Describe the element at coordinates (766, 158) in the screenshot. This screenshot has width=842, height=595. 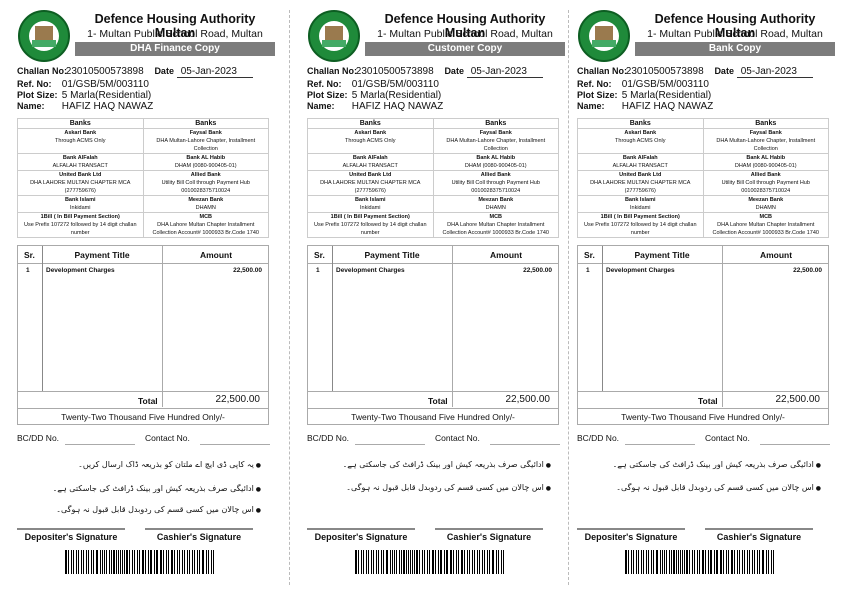
I see `bank-name: Bank AL Habib` at that location.